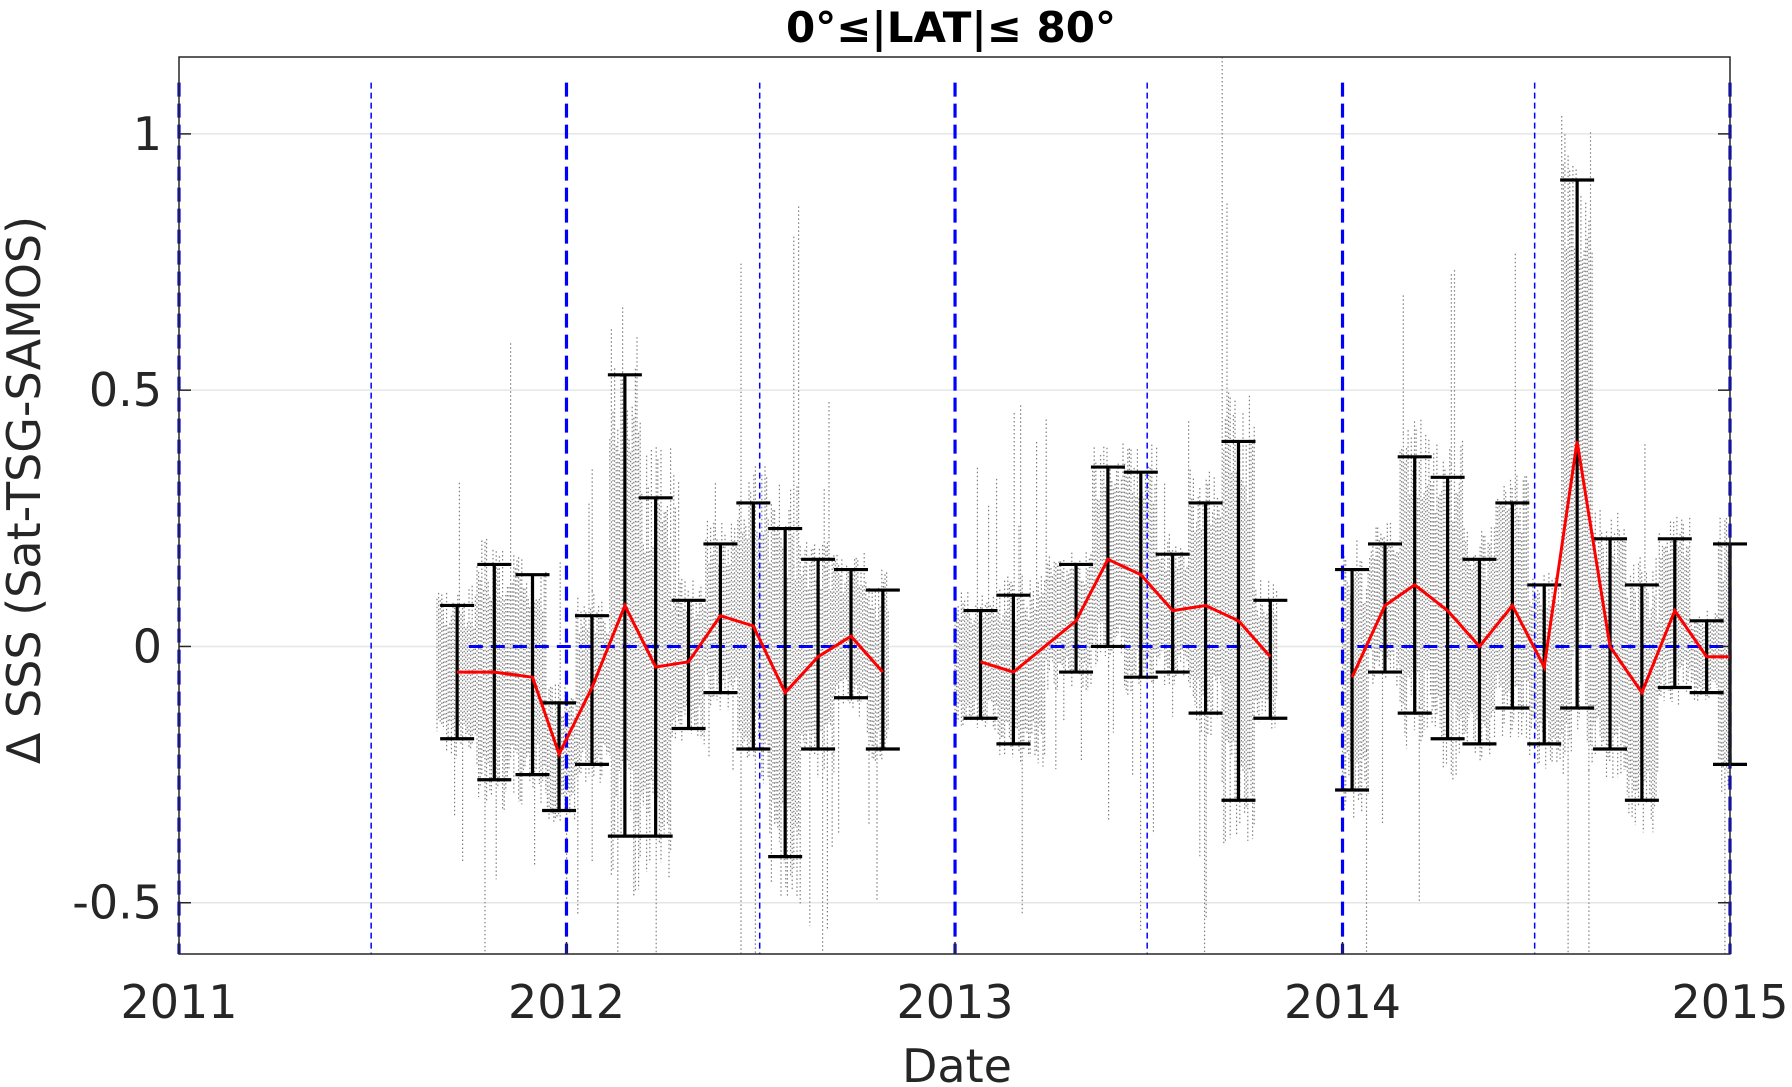  I want to click on x-tick-label: 2012, so click(566, 1002).